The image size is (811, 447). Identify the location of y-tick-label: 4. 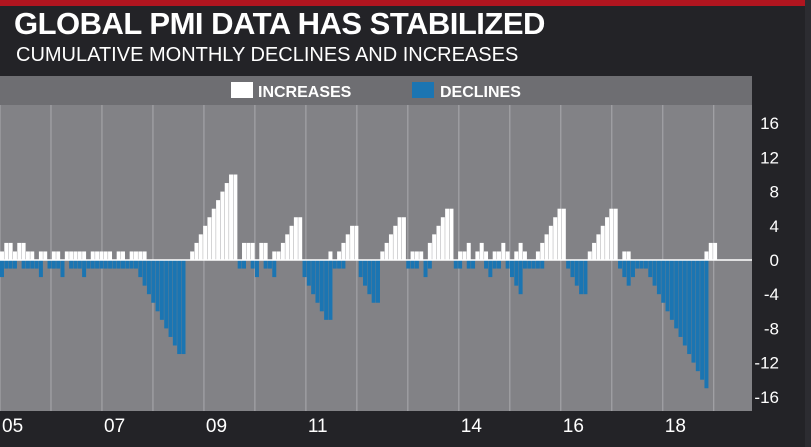
(774, 226).